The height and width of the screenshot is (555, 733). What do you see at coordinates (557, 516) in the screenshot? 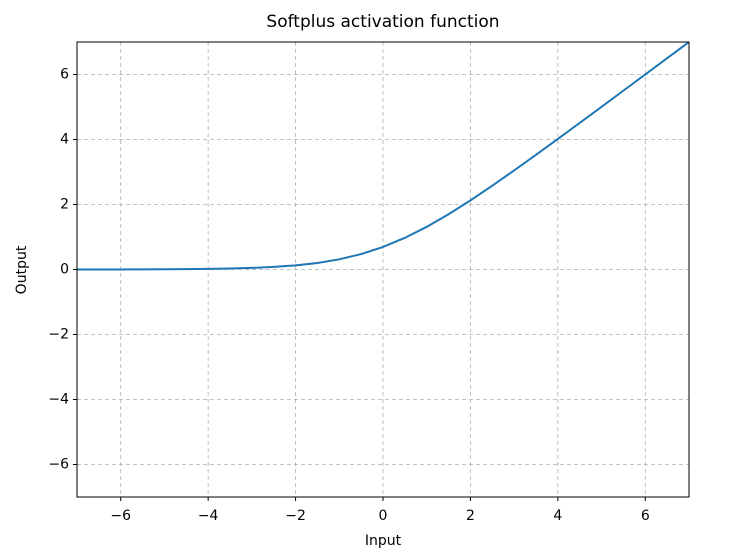
I see `x-tick-label: 4` at bounding box center [557, 516].